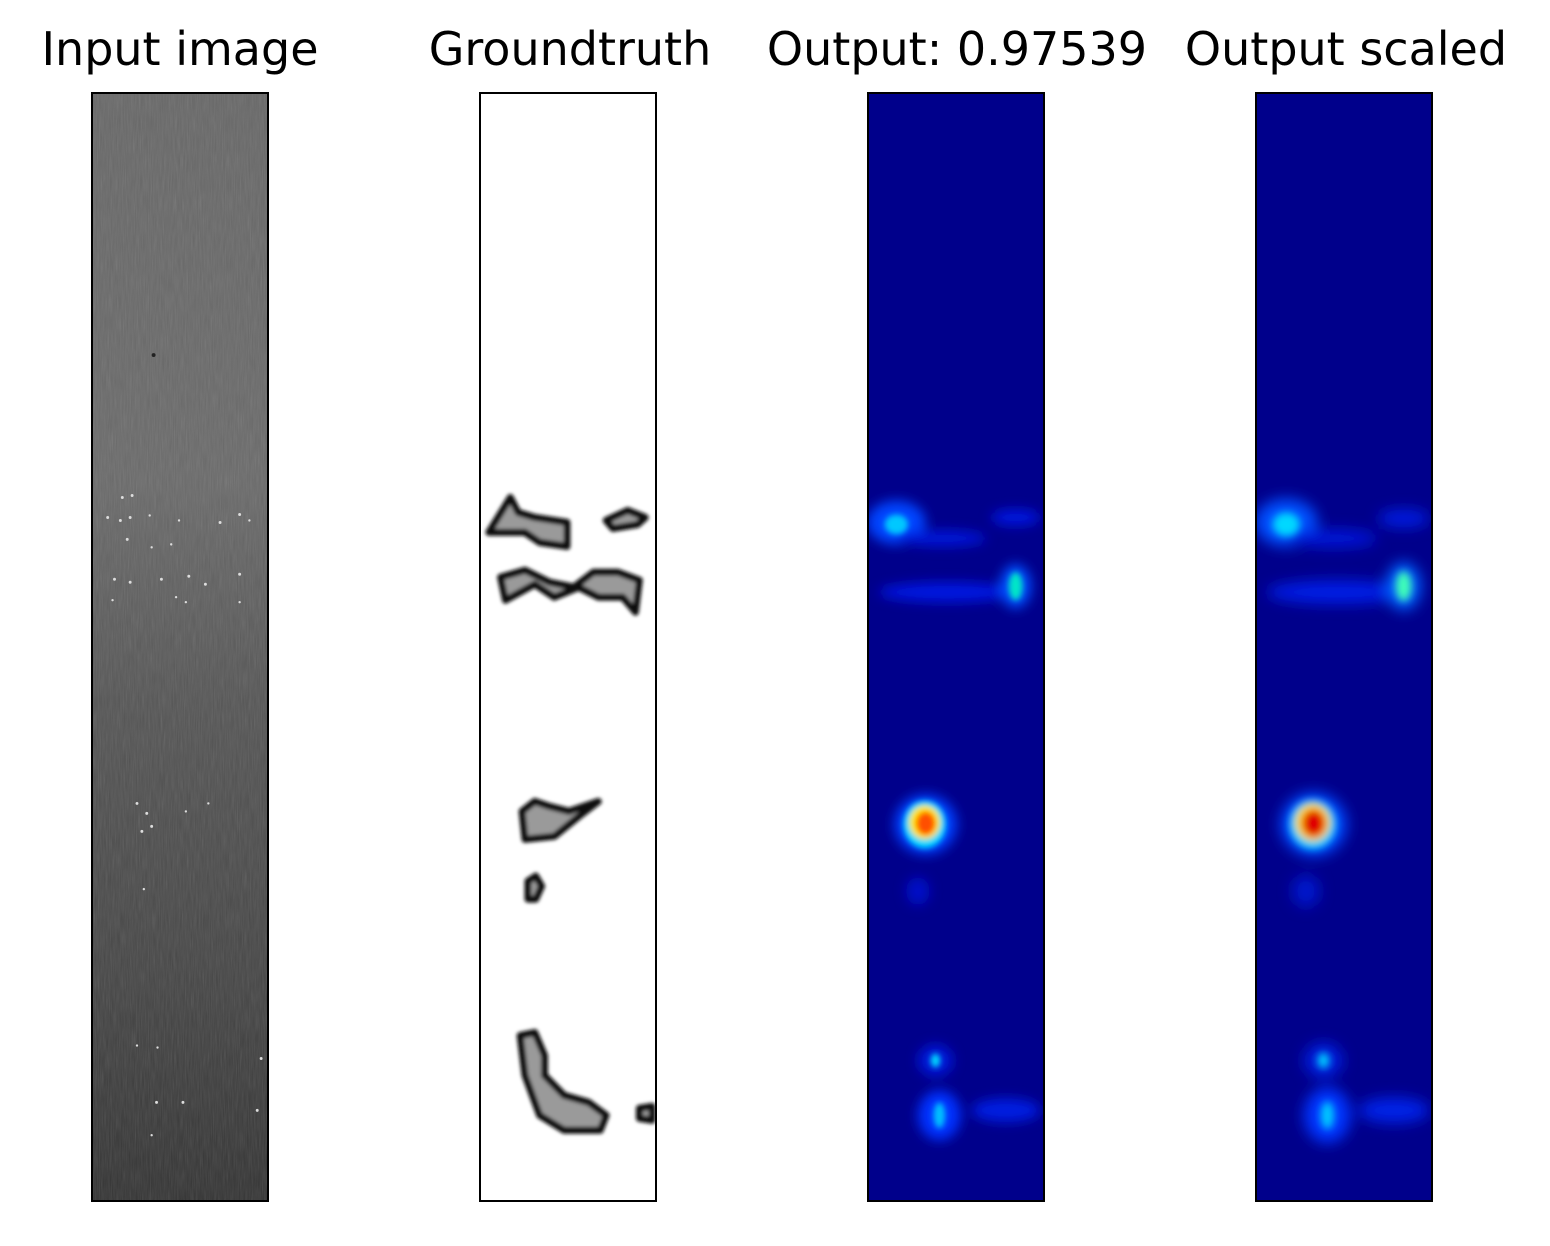 This screenshot has width=1550, height=1246. I want to click on defect-speckles, so click(184, 745).